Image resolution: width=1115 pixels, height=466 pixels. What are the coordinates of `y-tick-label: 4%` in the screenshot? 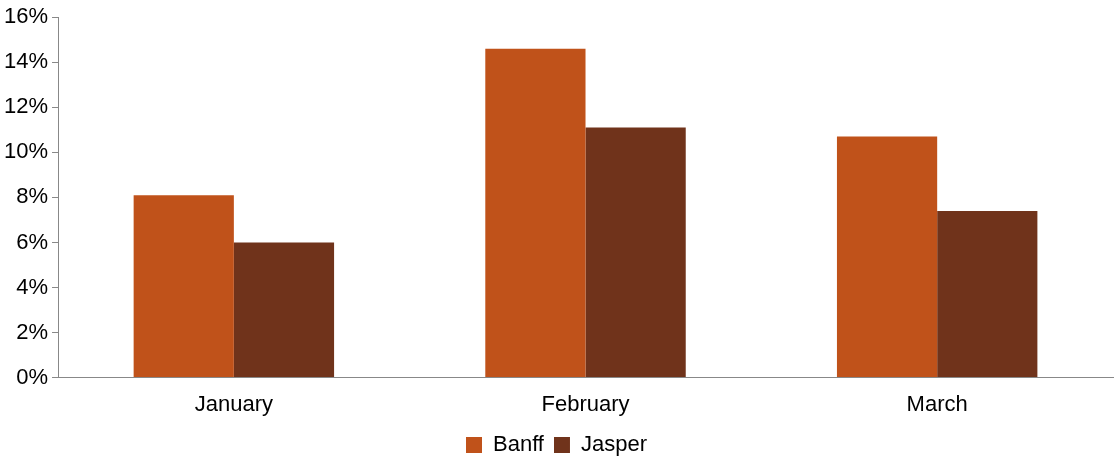 It's located at (32, 286).